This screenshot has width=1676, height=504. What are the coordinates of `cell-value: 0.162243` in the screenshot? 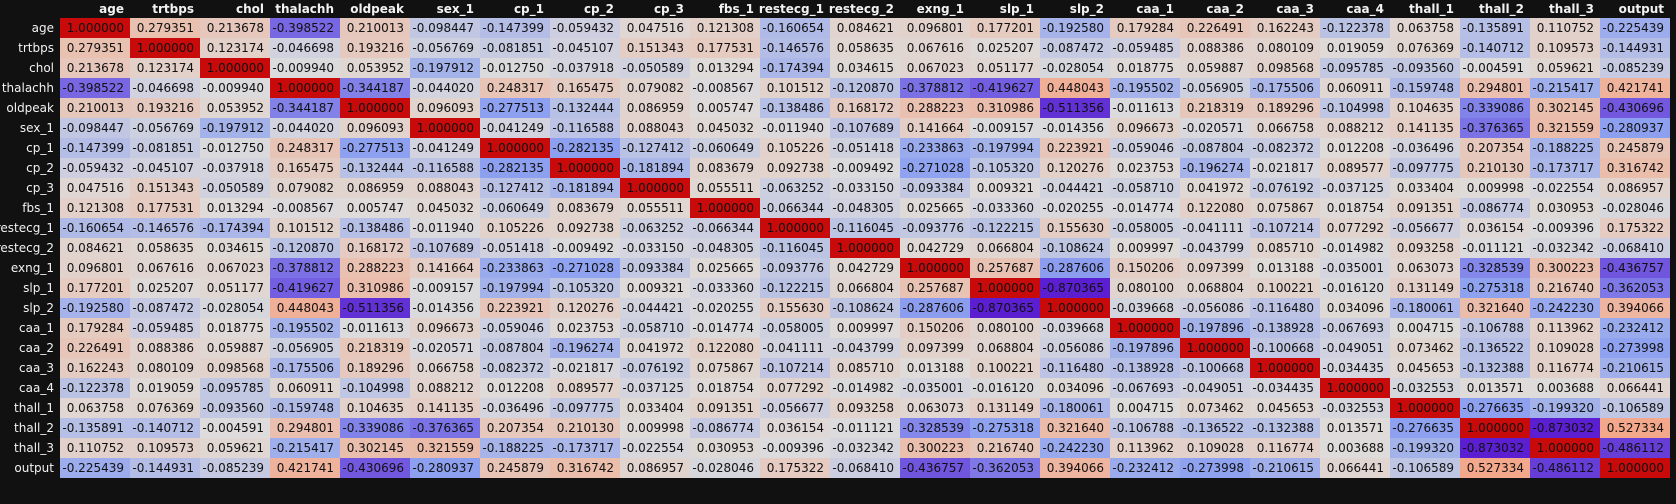 It's located at (1285, 28).